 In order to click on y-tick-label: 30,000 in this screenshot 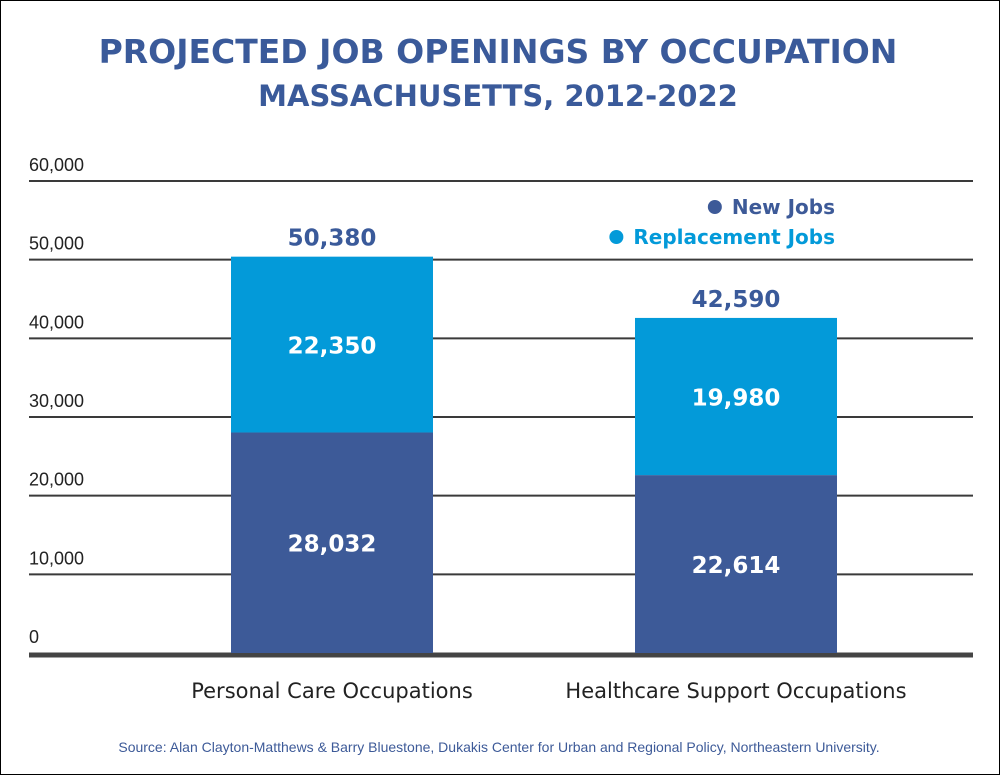, I will do `click(56, 401)`.